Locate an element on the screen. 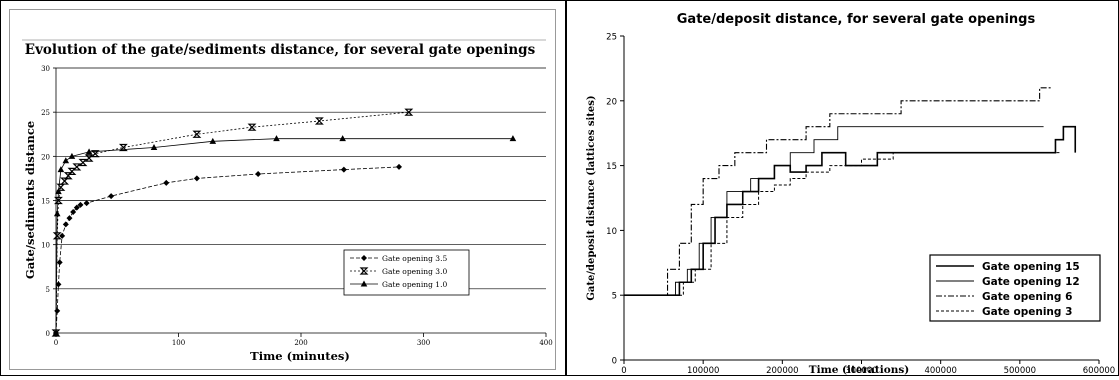 This screenshot has height=380, width=1119. legend-label: Gate opening 6 is located at coordinates (1027, 297).